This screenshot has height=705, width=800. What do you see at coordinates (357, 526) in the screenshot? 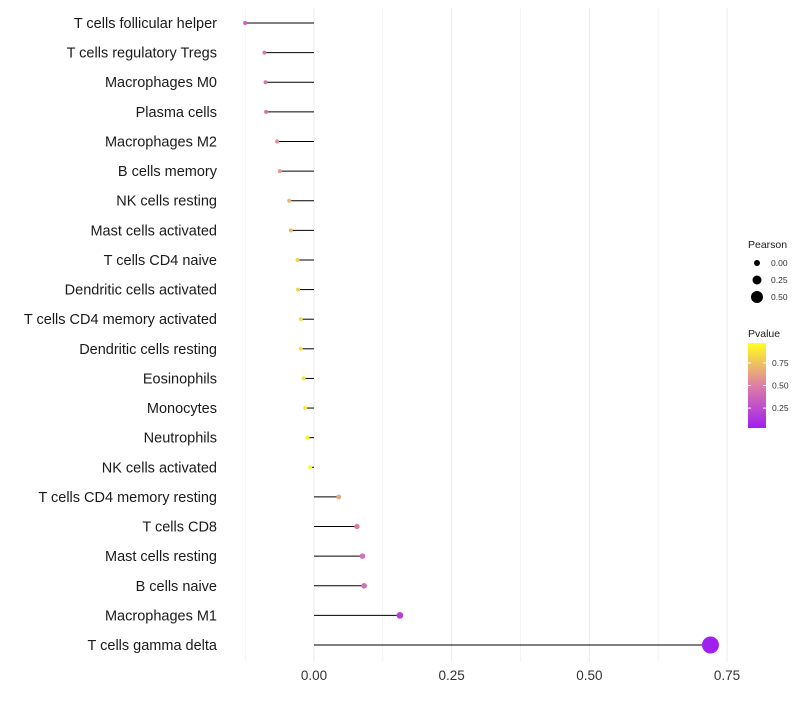
I see `point-t-cells-cd8` at bounding box center [357, 526].